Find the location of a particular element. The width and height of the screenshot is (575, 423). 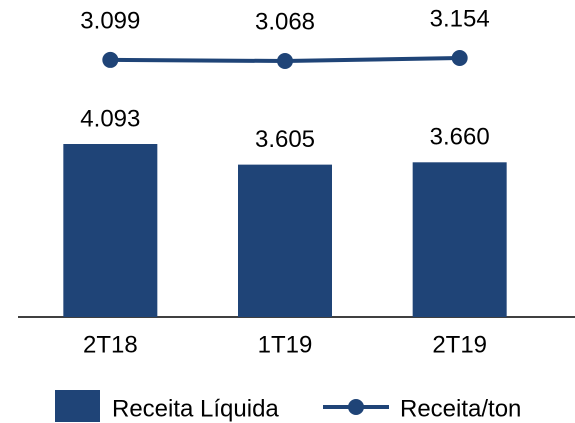

x-tick-label: 2T19 is located at coordinates (459, 344).